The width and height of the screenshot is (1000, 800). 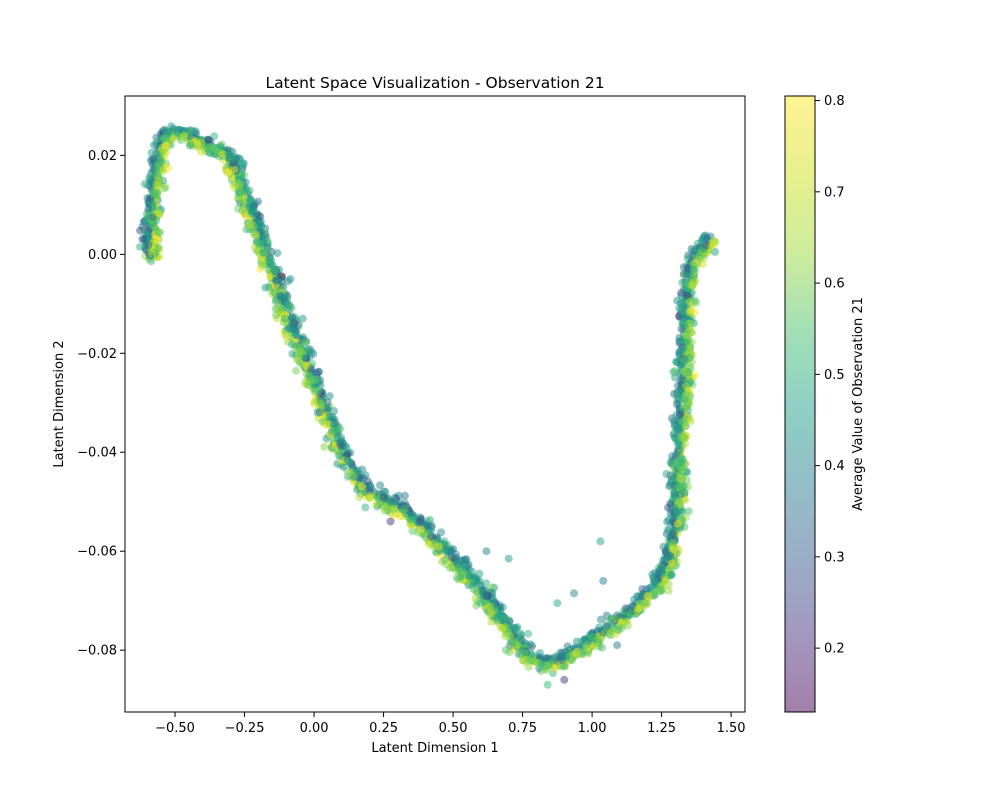 I want to click on y-tick-label: −0.02, so click(x=97, y=354).